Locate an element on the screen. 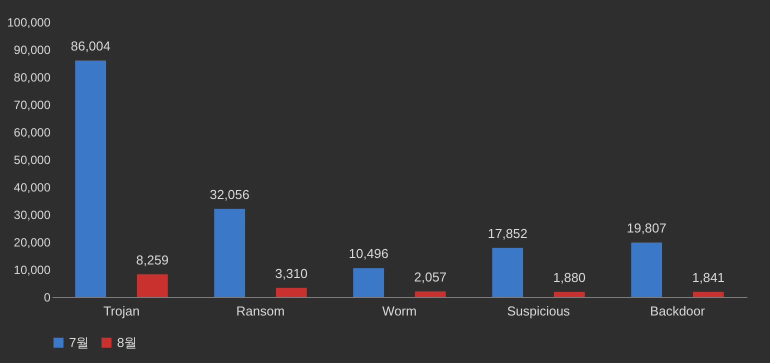 This screenshot has width=770, height=363. data-label: 10,496 is located at coordinates (368, 254).